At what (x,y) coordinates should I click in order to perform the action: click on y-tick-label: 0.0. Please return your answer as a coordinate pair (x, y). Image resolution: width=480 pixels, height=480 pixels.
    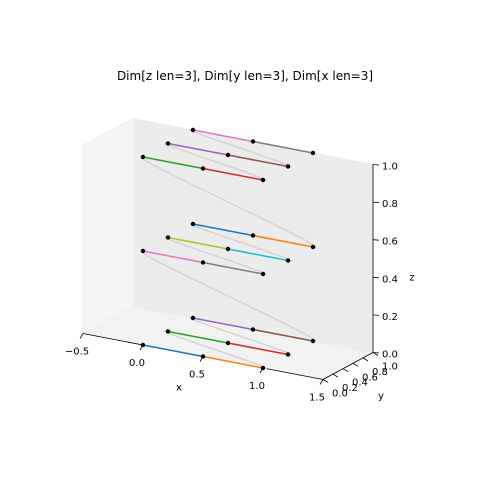
    Looking at the image, I should click on (340, 394).